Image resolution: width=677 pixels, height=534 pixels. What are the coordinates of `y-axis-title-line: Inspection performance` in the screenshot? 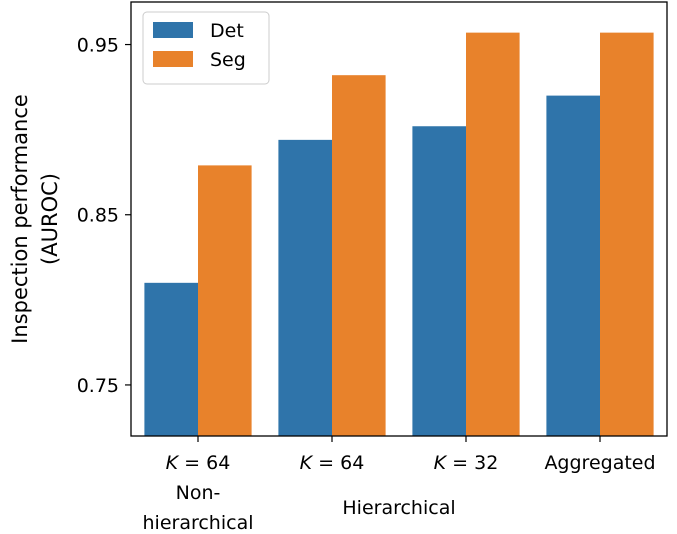 It's located at (20, 219).